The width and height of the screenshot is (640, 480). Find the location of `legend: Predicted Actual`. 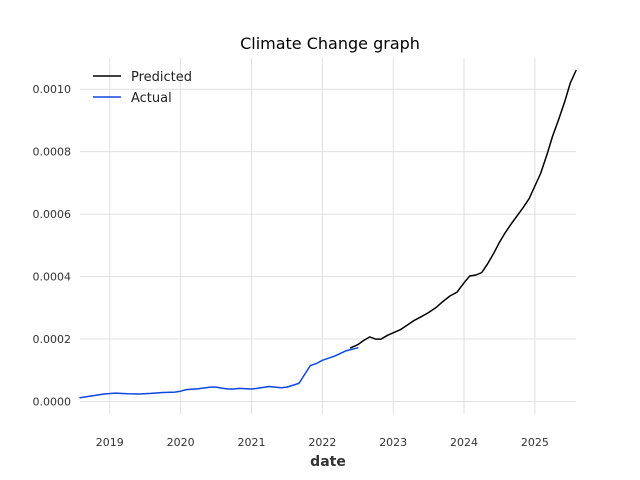

legend: Predicted Actual is located at coordinates (142, 88).